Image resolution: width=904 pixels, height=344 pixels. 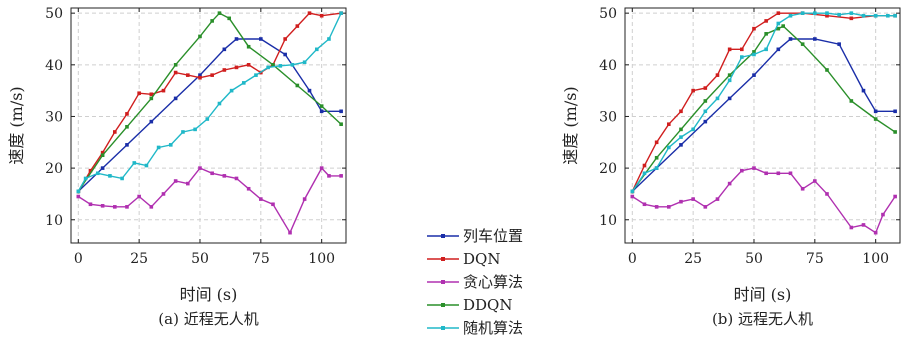 I want to click on legend-label: 贪心算法, so click(x=493, y=282).